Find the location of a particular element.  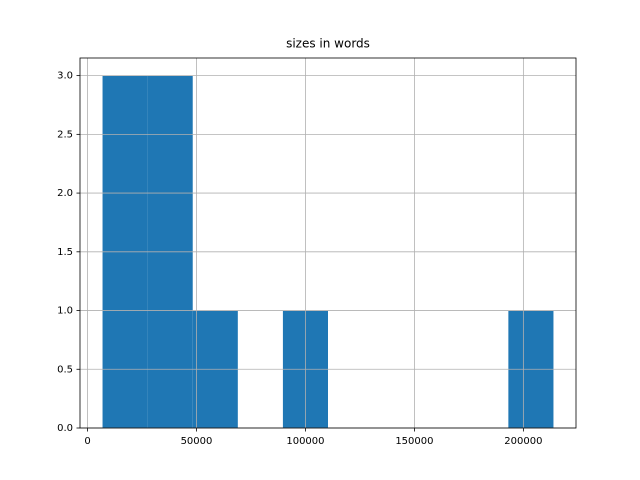

y-tick-label: 1.0 is located at coordinates (65, 311).